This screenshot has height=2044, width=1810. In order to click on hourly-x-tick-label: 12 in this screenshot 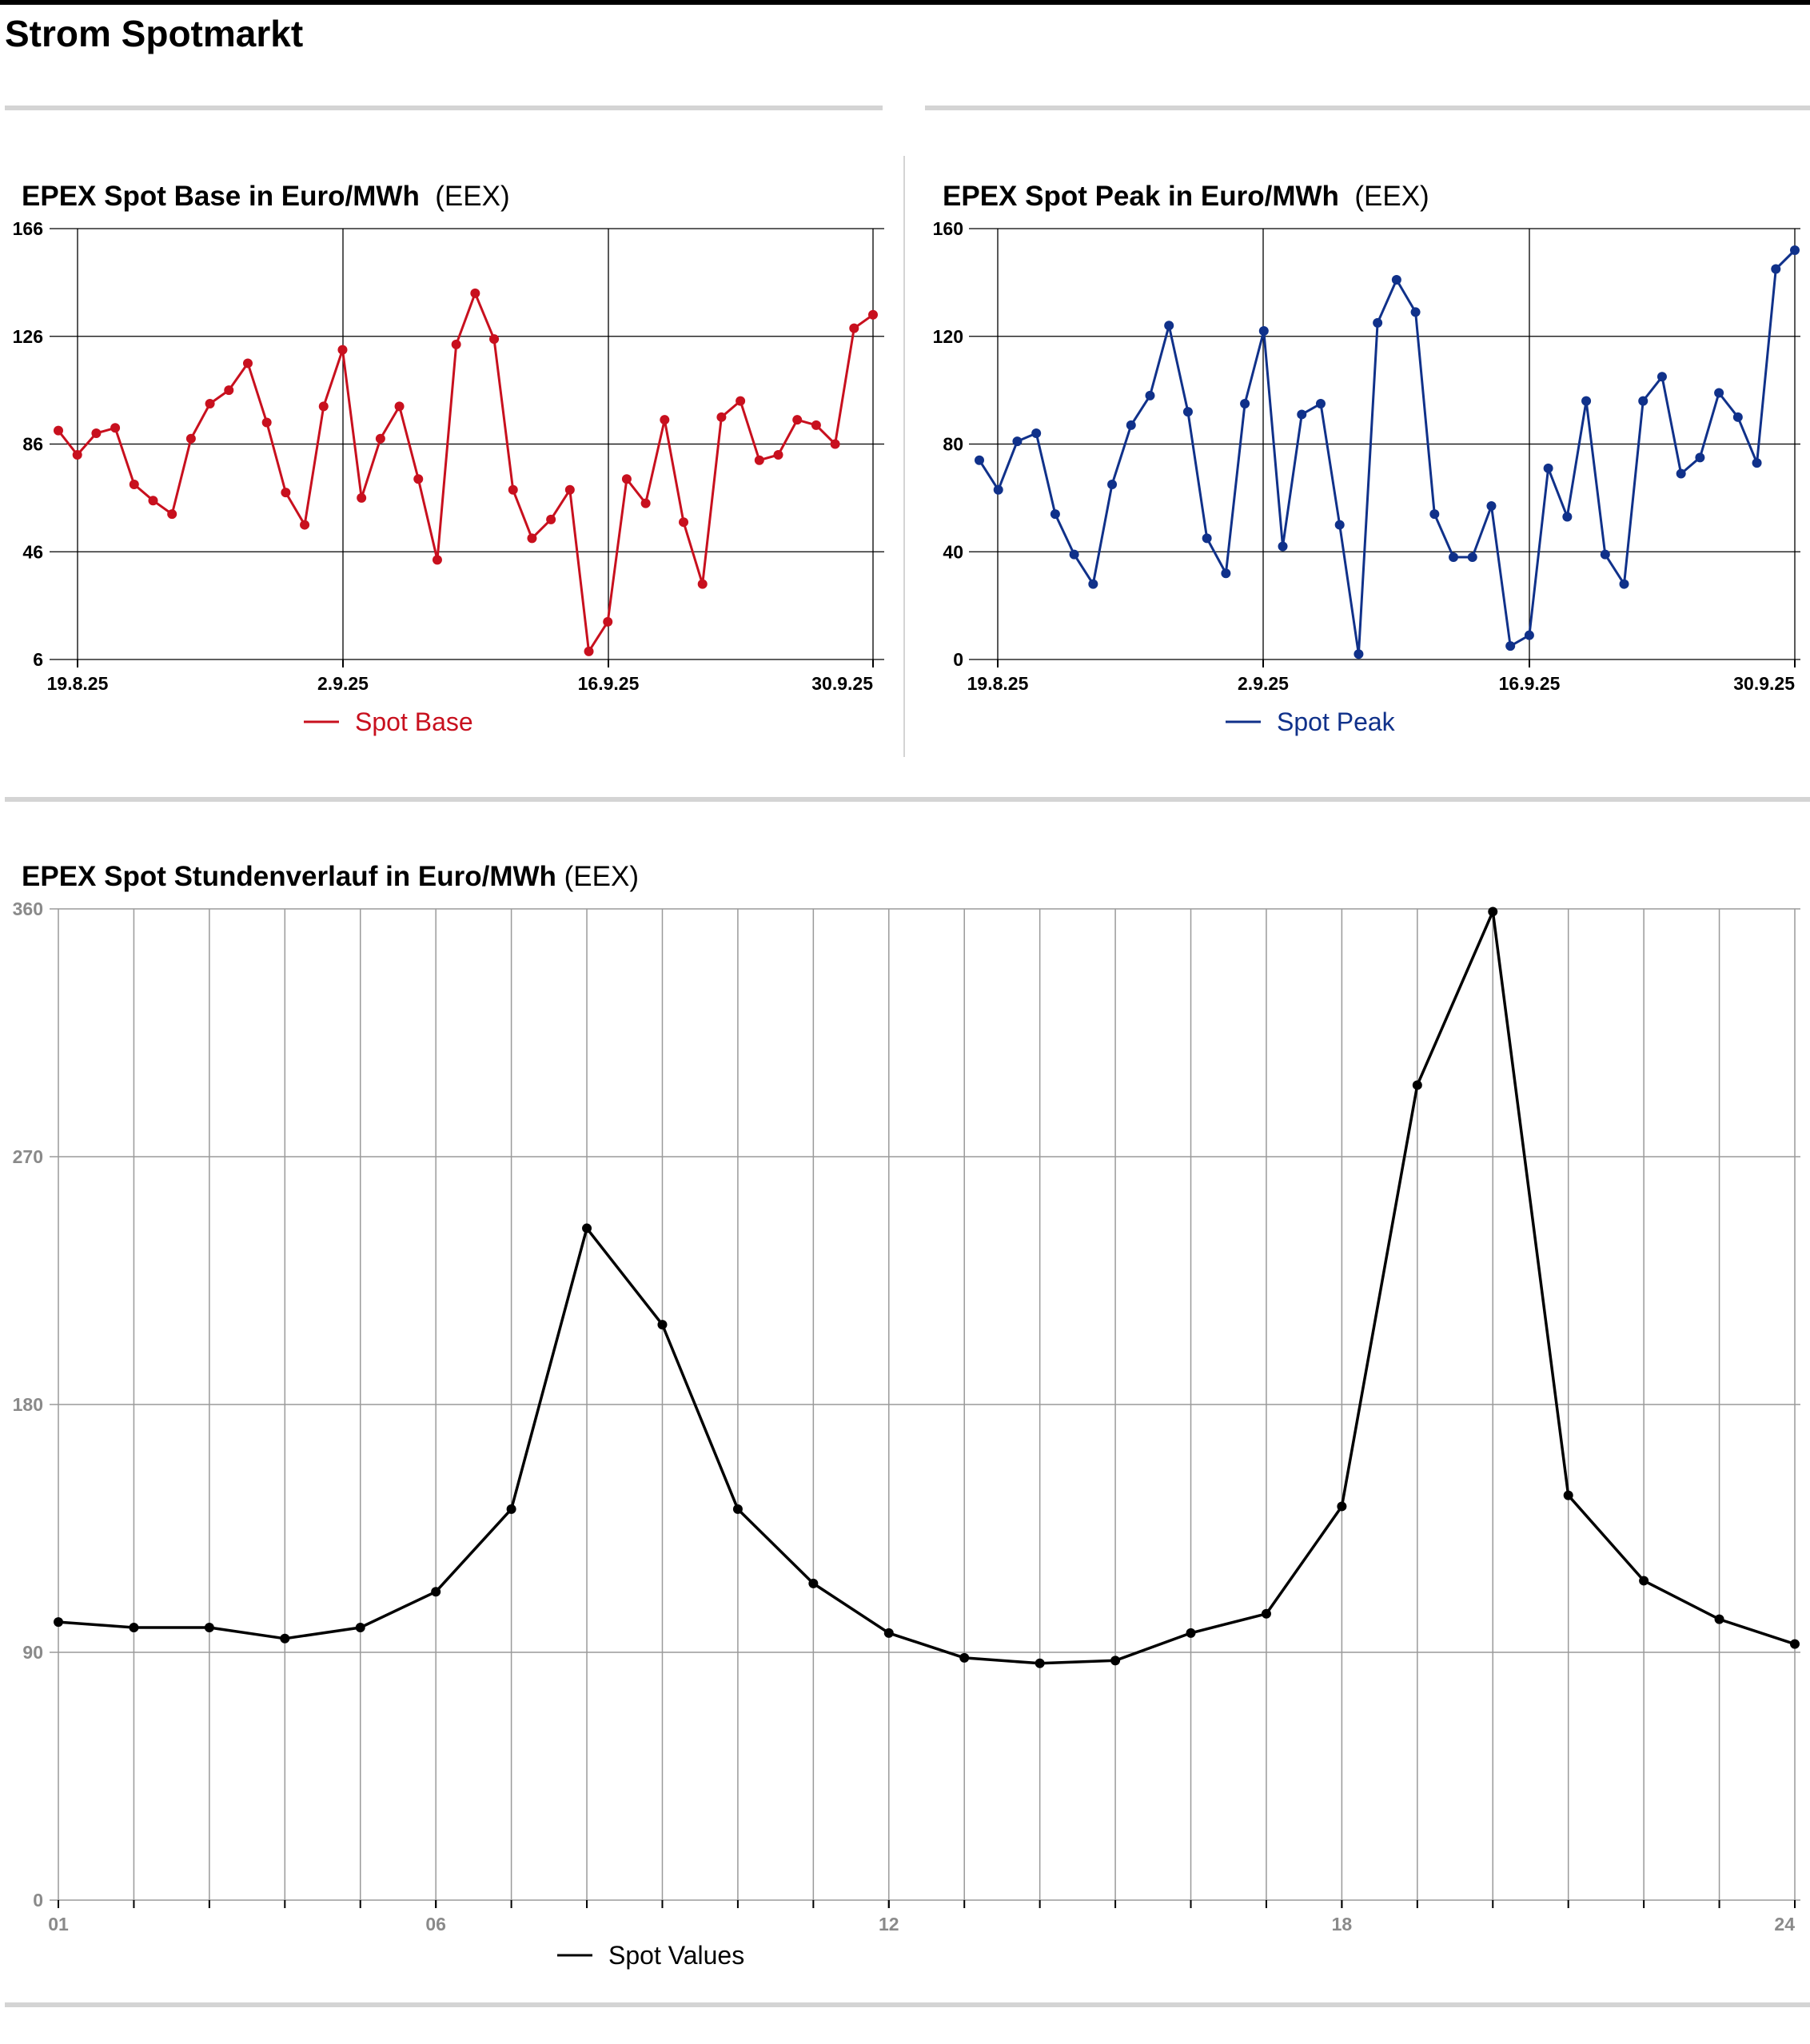, I will do `click(889, 1924)`.